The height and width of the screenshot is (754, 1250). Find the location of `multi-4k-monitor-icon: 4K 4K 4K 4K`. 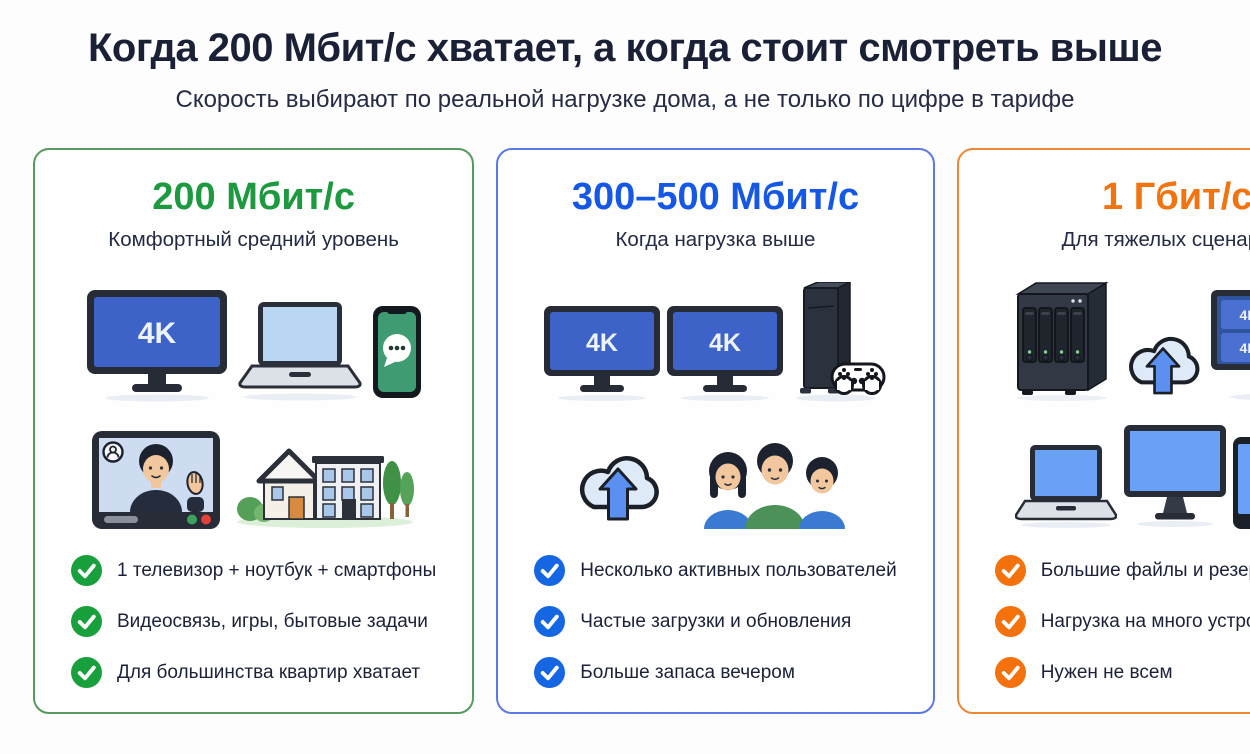

multi-4k-monitor-icon: 4K 4K 4K 4K is located at coordinates (1230, 345).